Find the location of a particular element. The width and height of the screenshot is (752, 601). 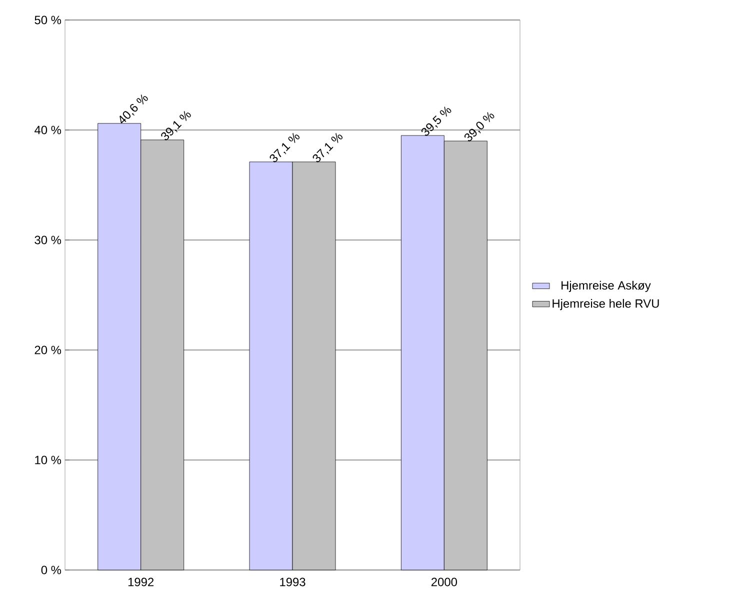

x-tick-label: 2000 is located at coordinates (444, 582).